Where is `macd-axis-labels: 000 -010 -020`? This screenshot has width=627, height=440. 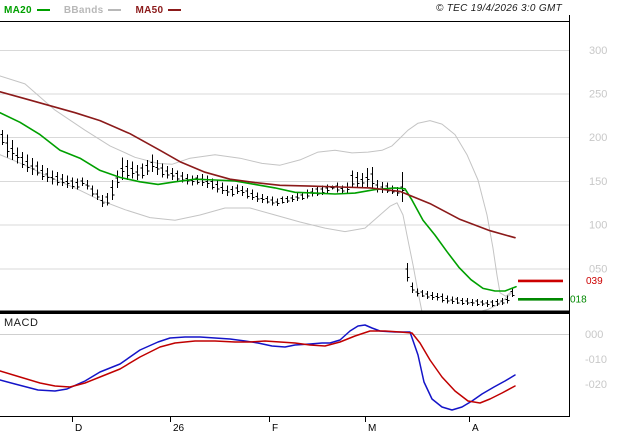 macd-axis-labels: 000 -010 -020 is located at coordinates (596, 360).